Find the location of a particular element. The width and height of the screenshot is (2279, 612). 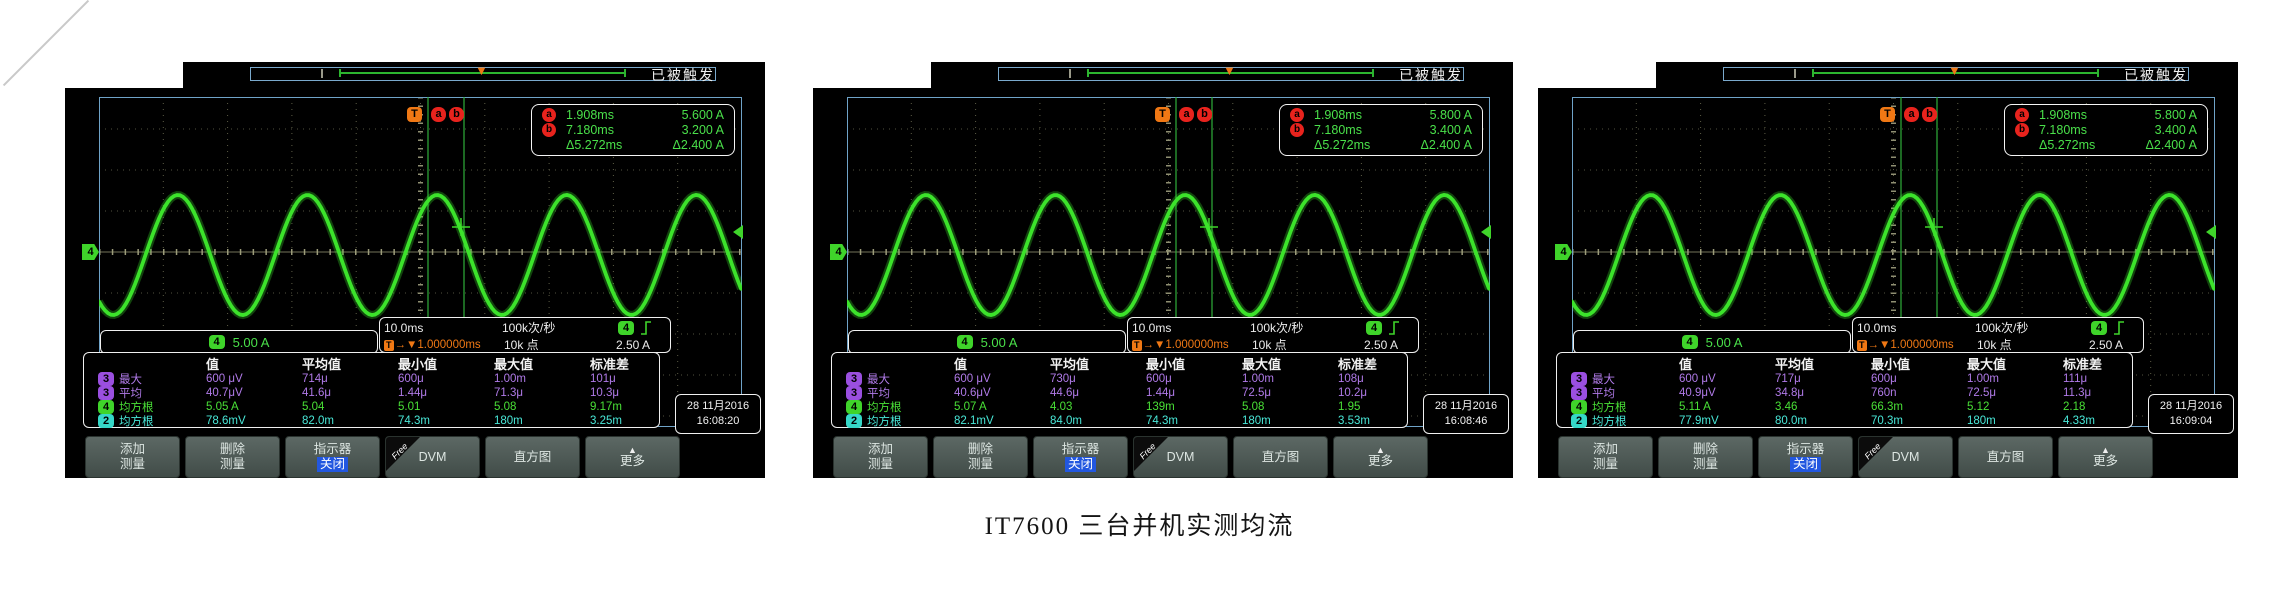

column-header: 最大值 is located at coordinates (1987, 364).